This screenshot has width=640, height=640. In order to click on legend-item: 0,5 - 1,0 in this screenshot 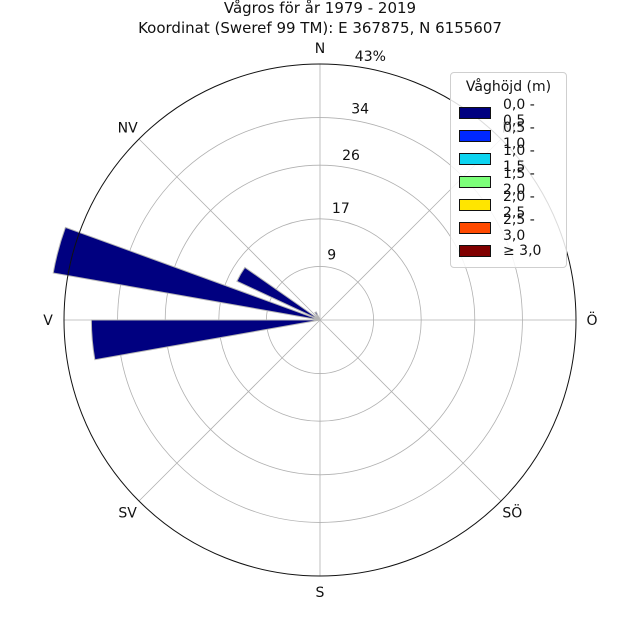, I will do `click(508, 136)`.